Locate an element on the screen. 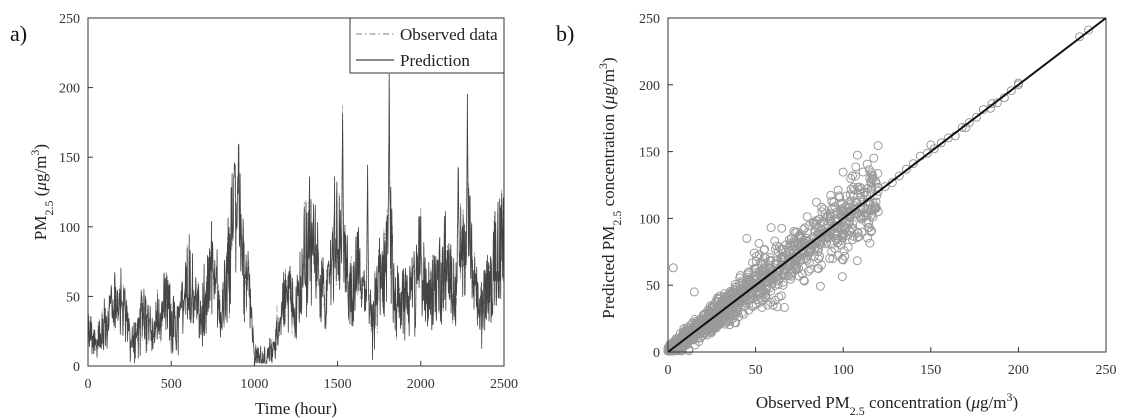 This screenshot has width=1128, height=418. panel-b-label: b) is located at coordinates (565, 33).